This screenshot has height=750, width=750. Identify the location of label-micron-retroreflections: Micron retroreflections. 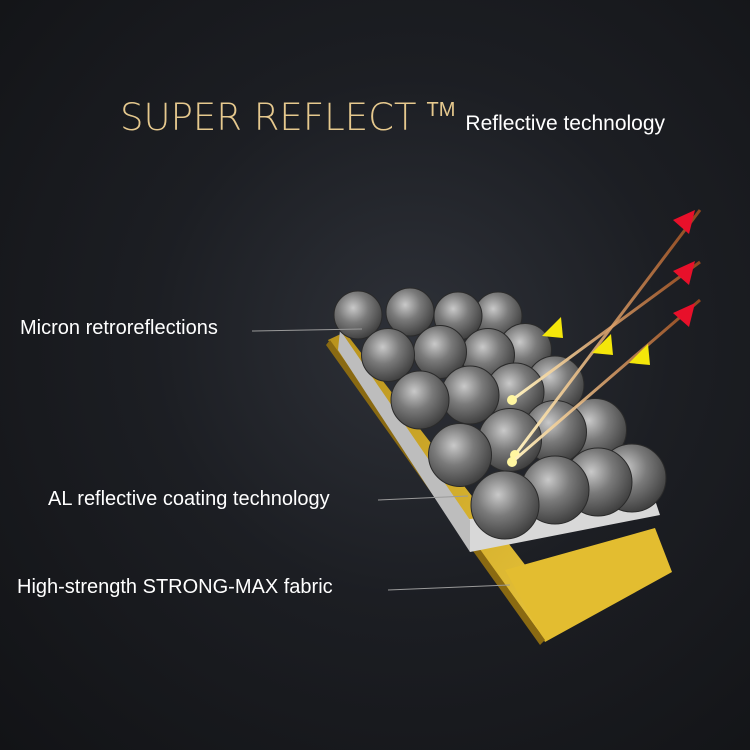
(119, 328).